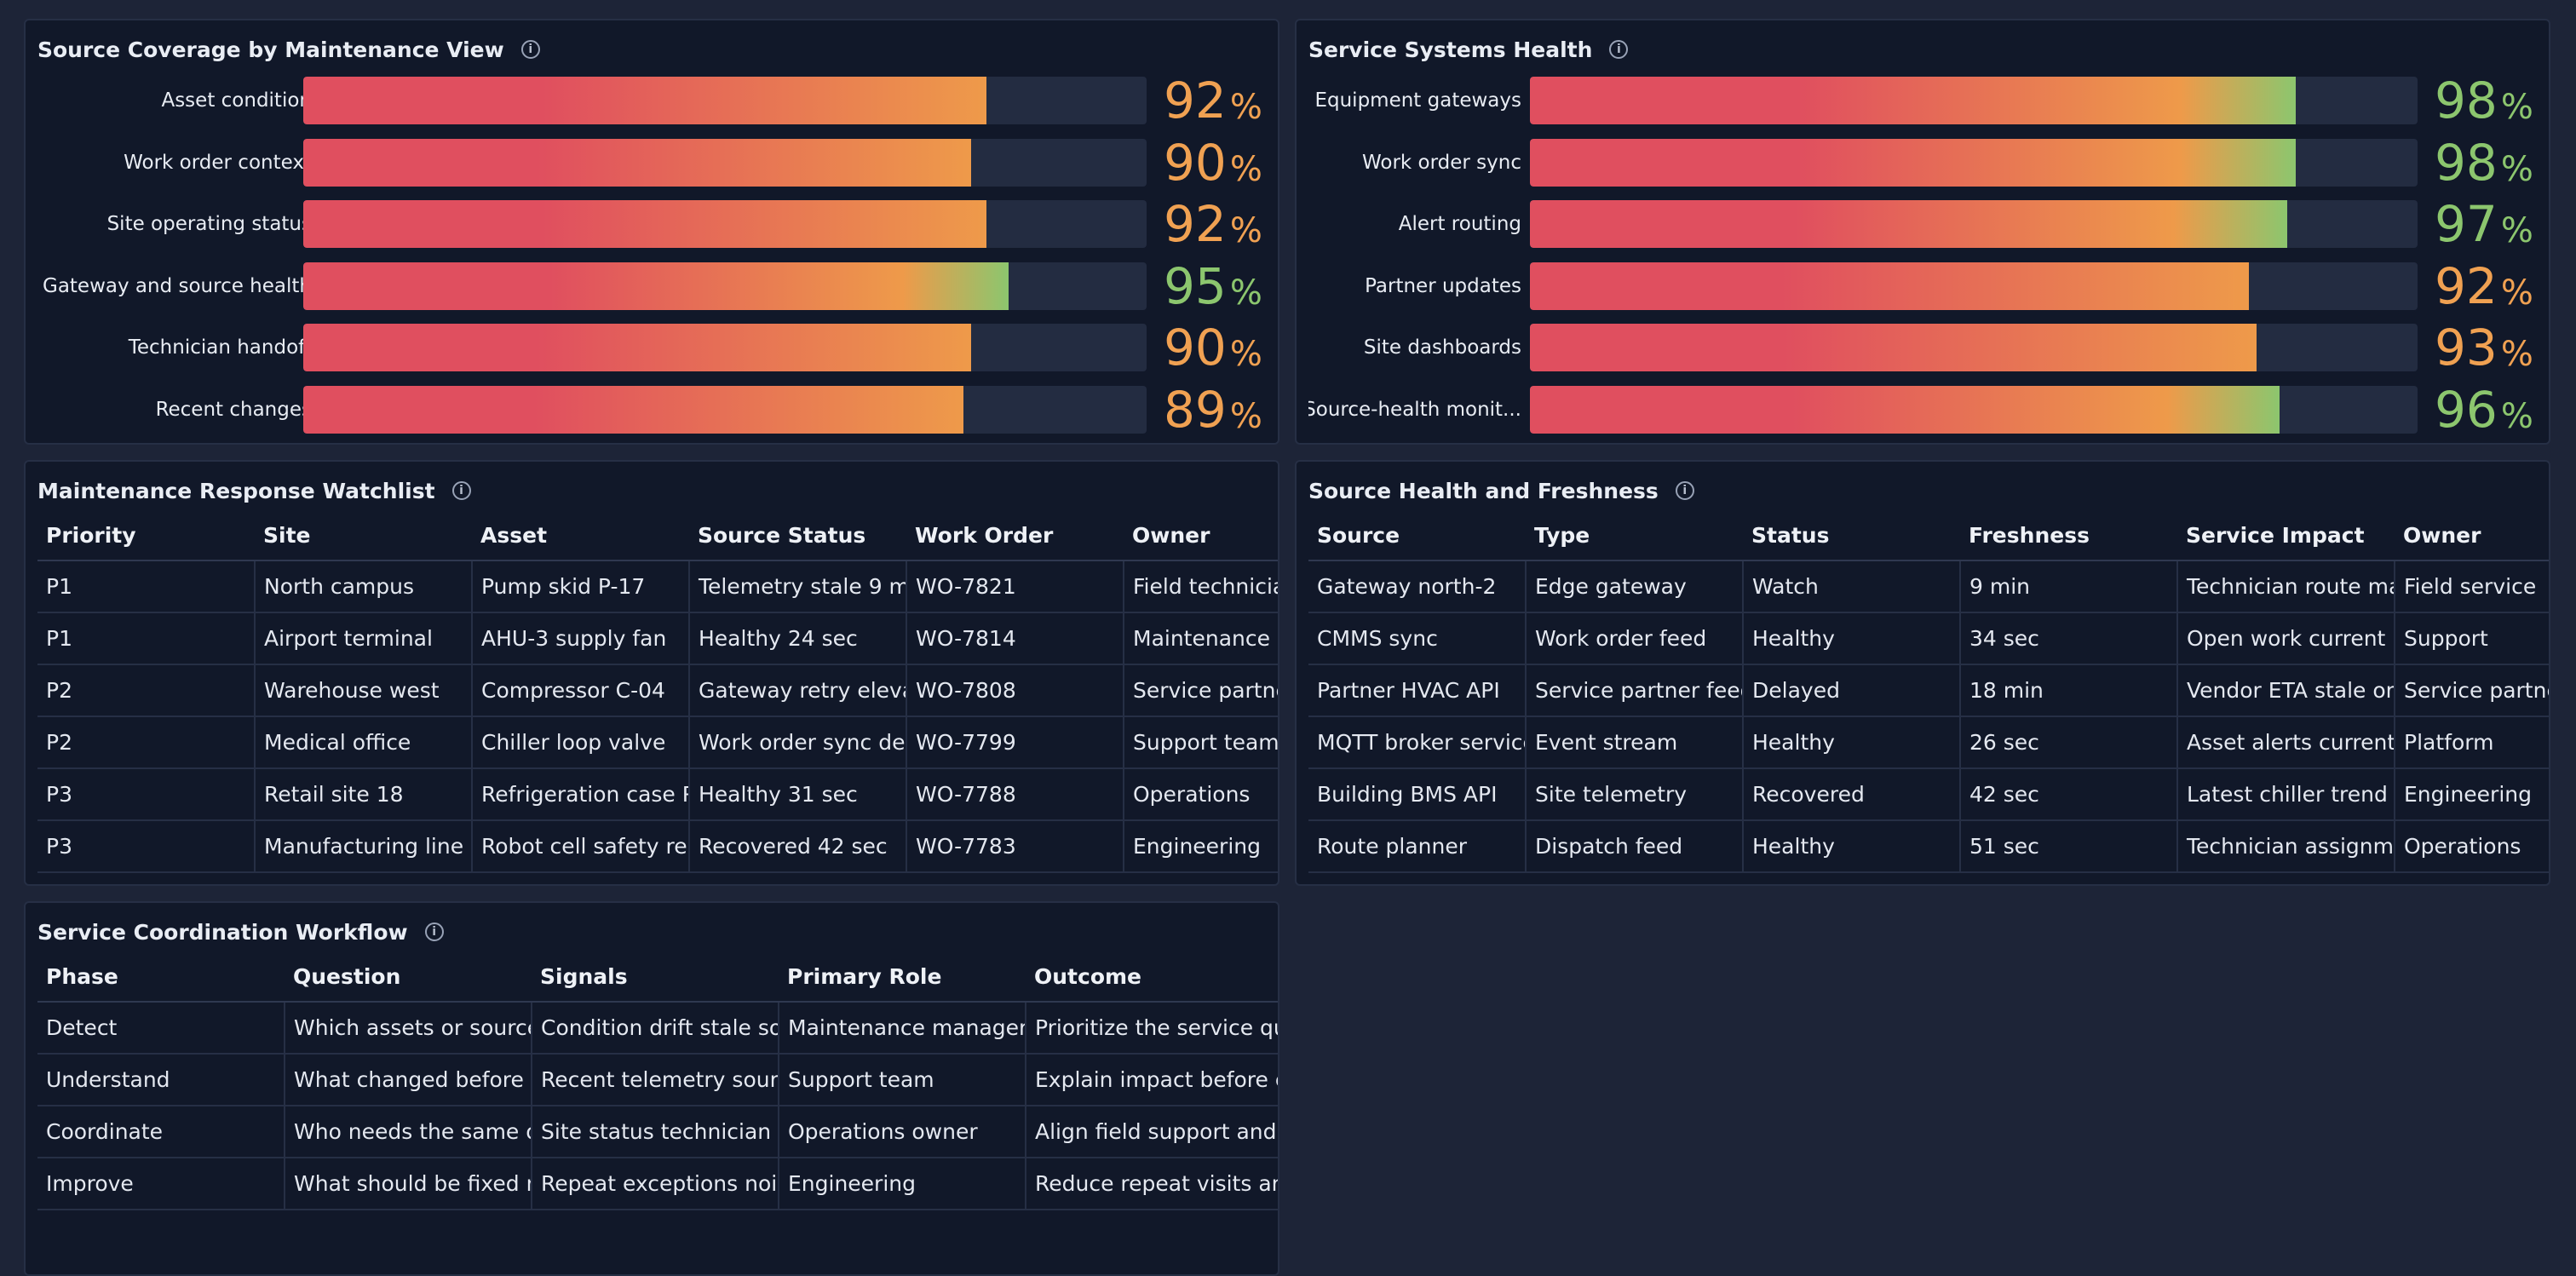 The width and height of the screenshot is (2576, 1276). I want to click on column-header: Freshness, so click(2069, 536).